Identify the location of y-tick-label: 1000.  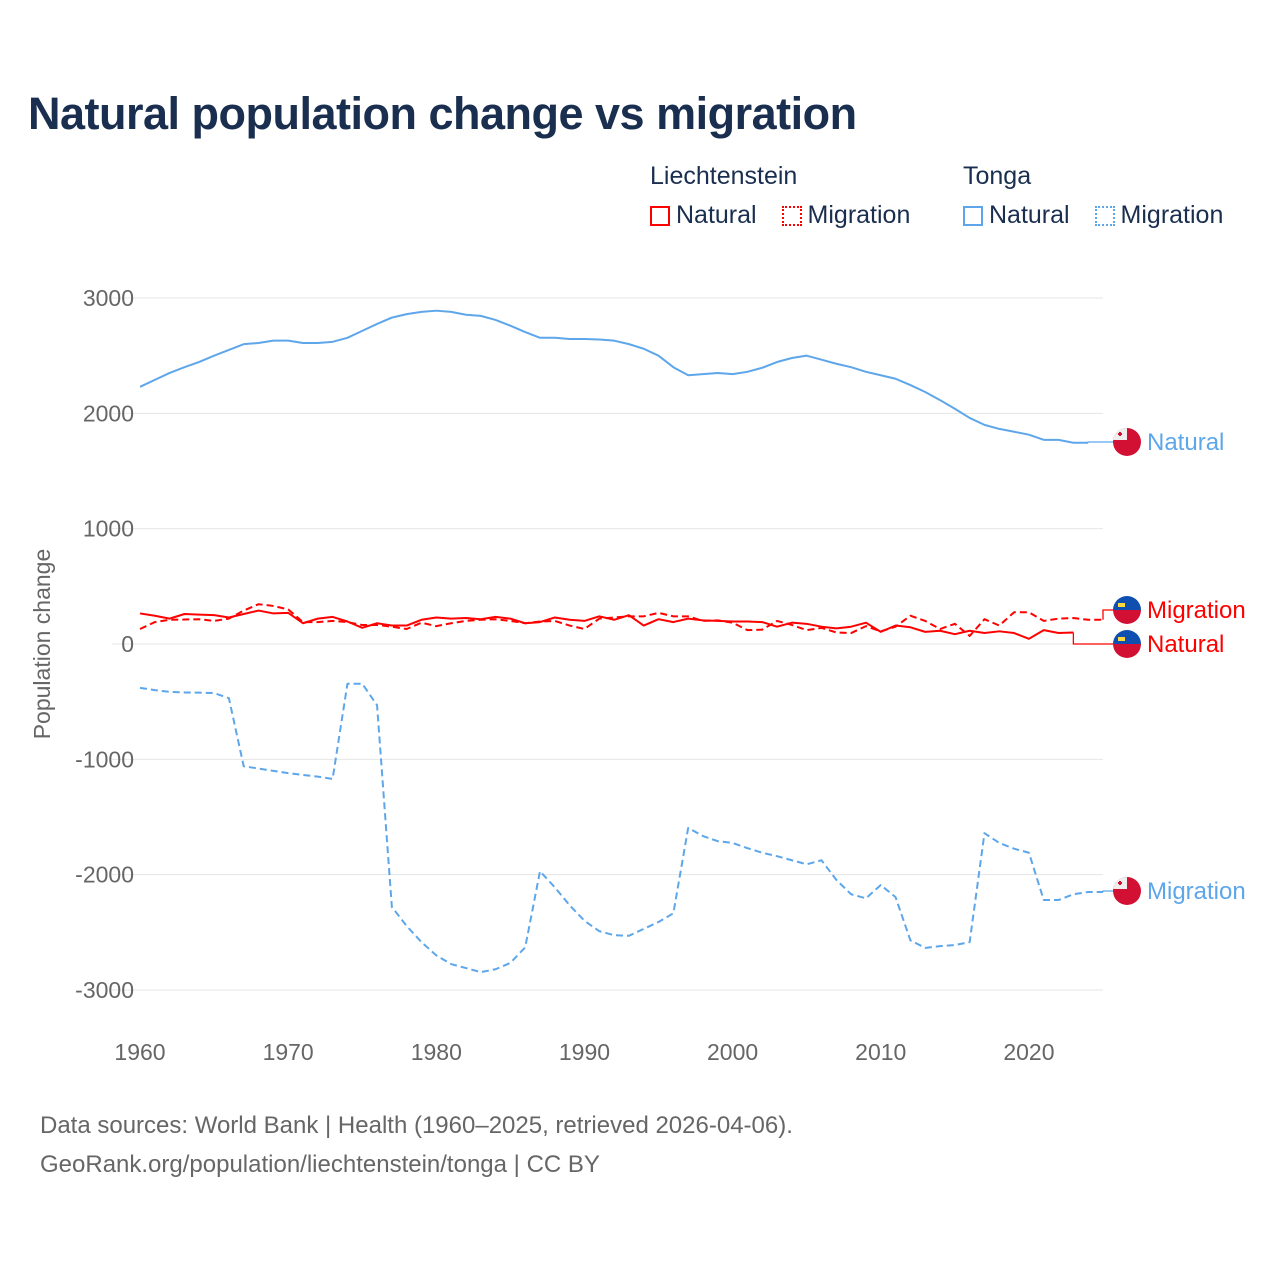
(108, 529).